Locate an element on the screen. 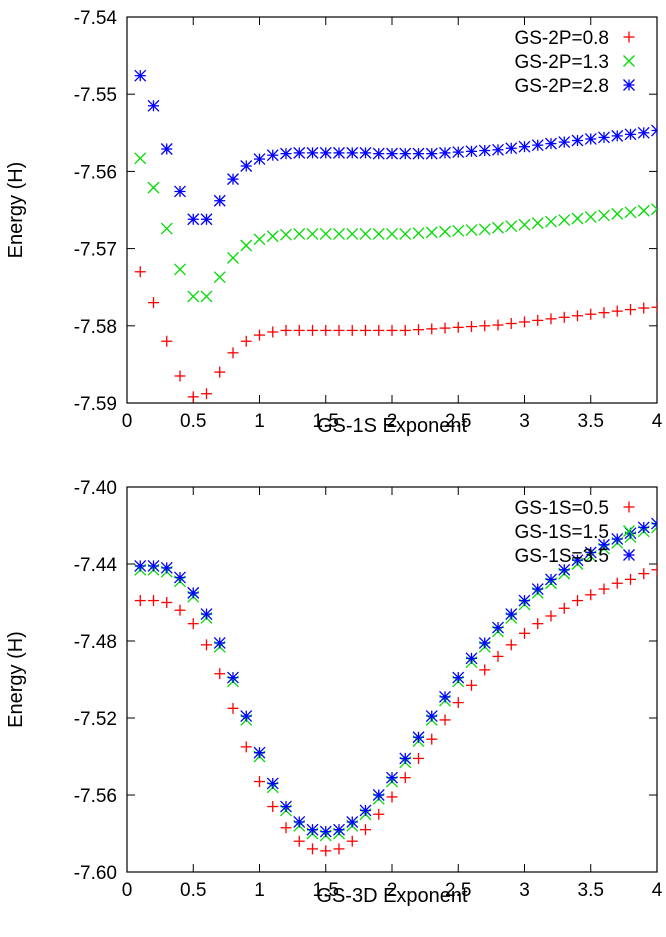  x-tick-label: 4 is located at coordinates (657, 421).